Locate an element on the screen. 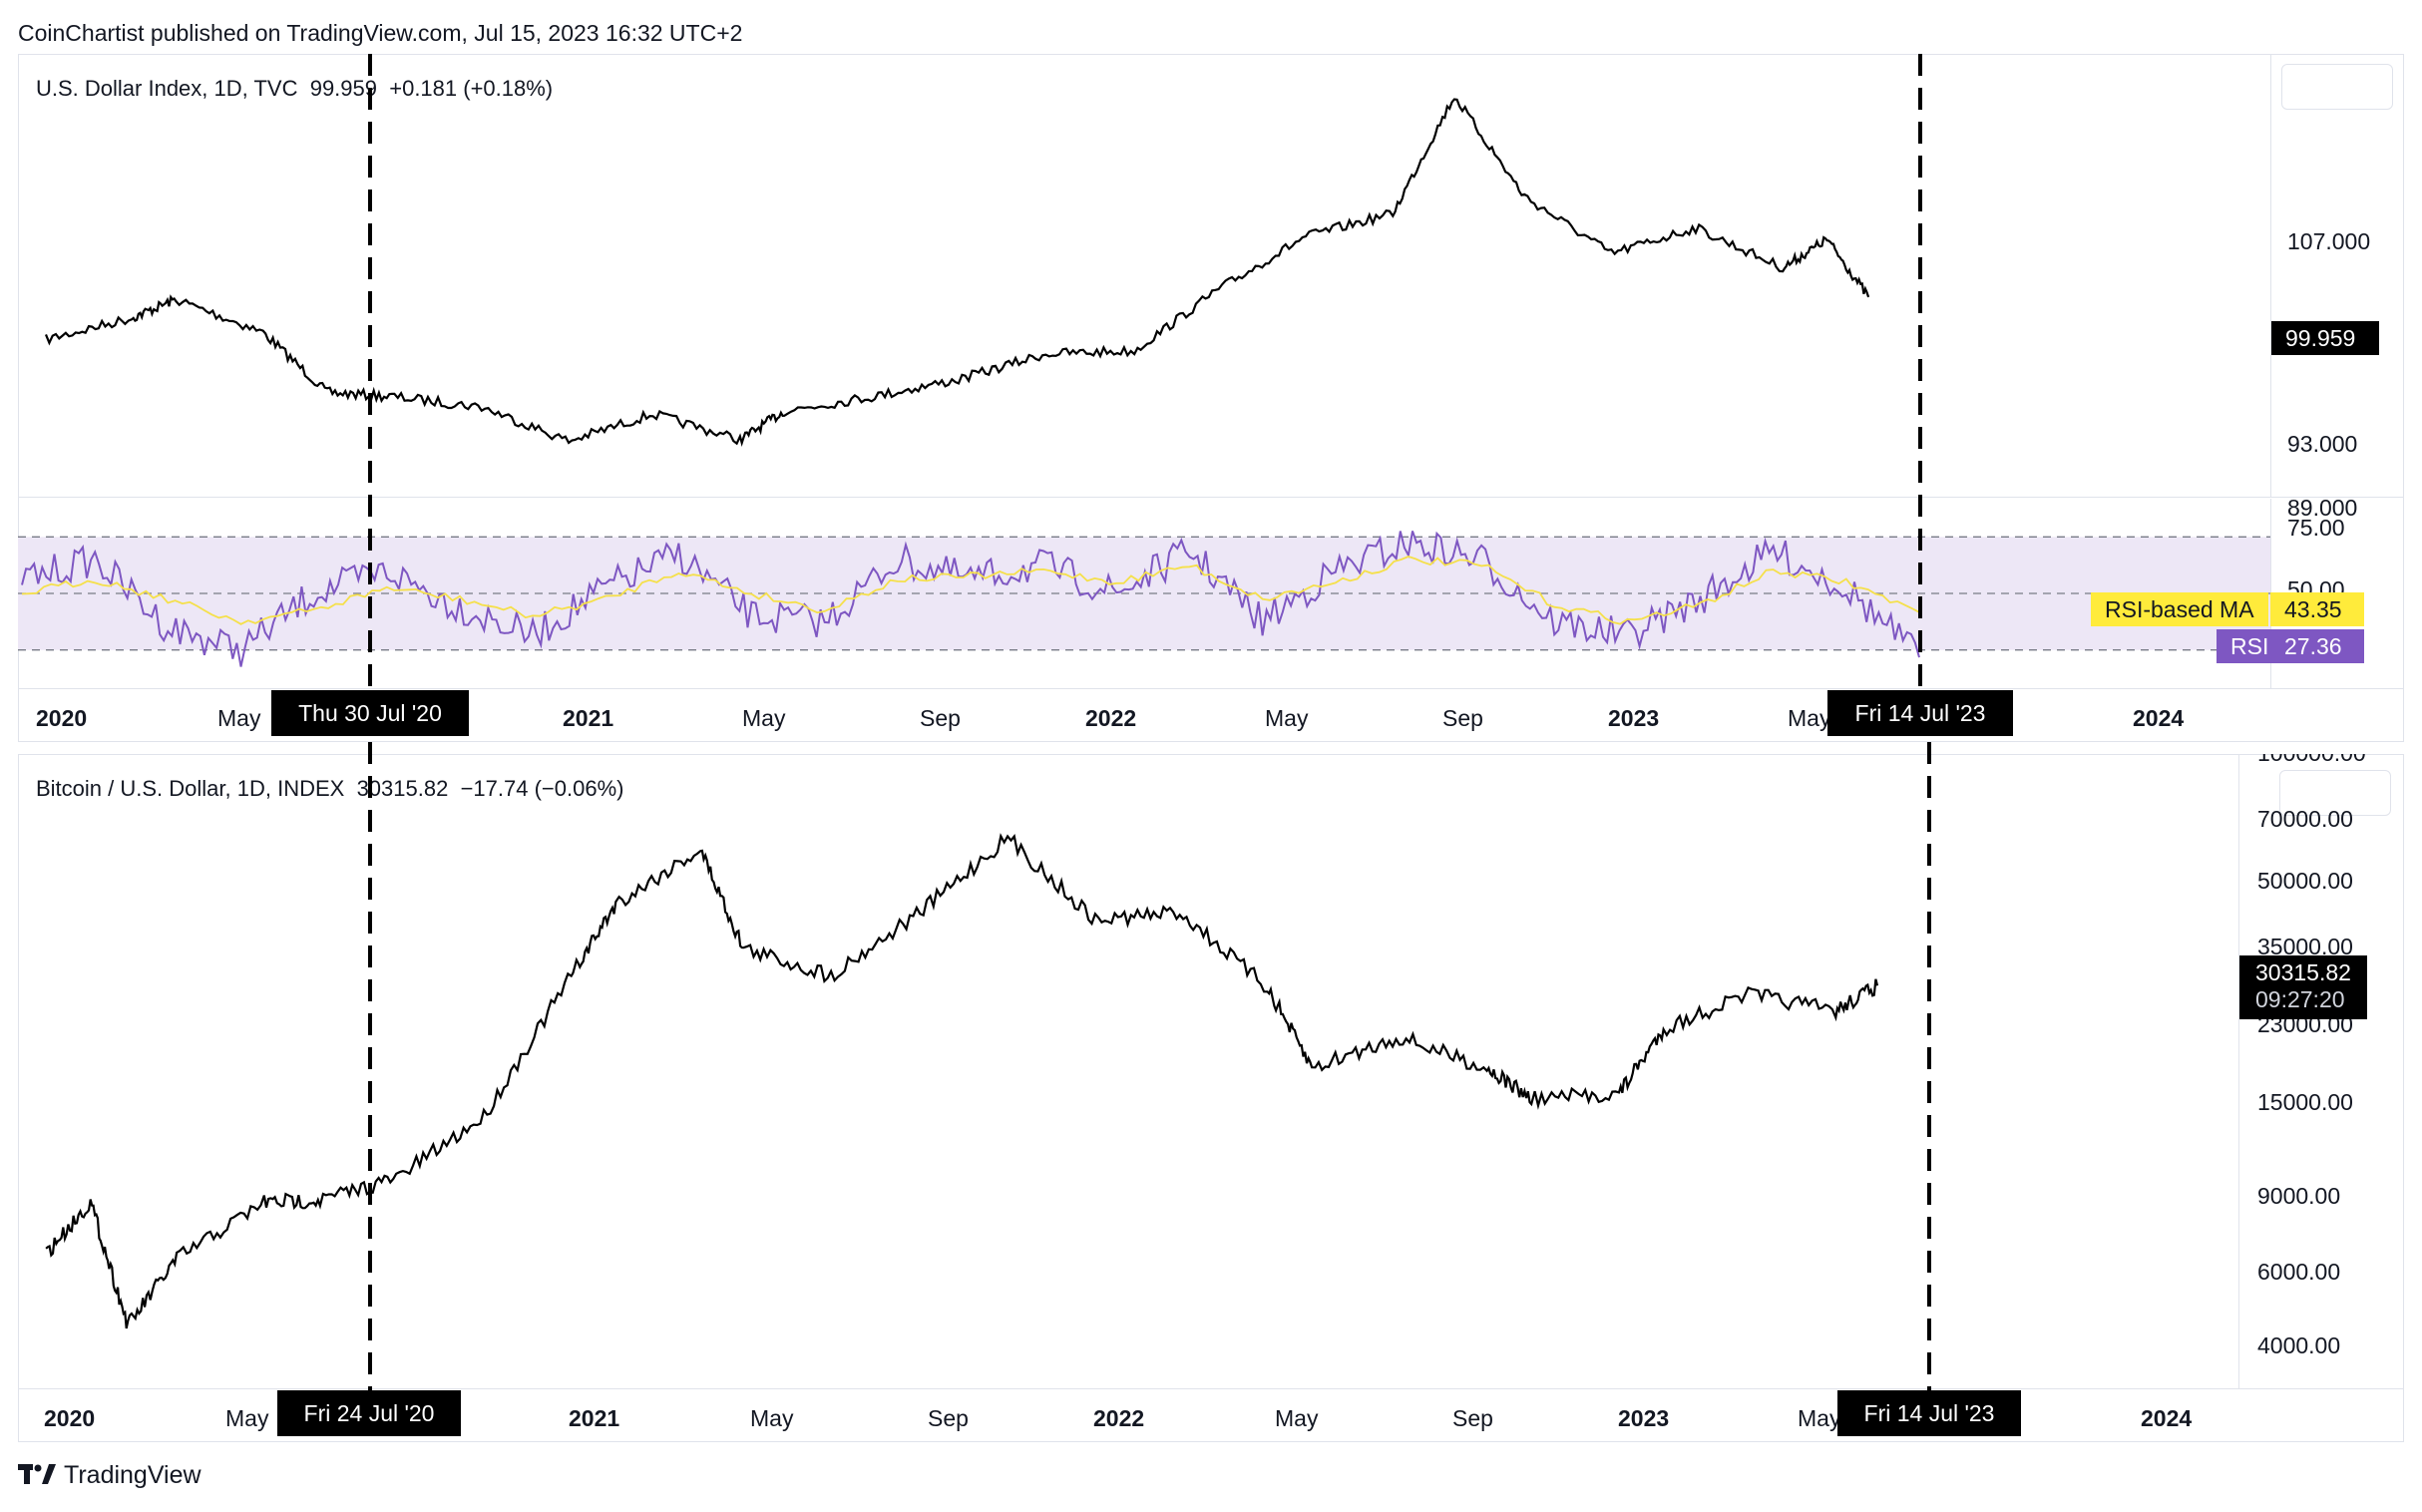  btc-tick-6000: 6000.00 is located at coordinates (2299, 1272).